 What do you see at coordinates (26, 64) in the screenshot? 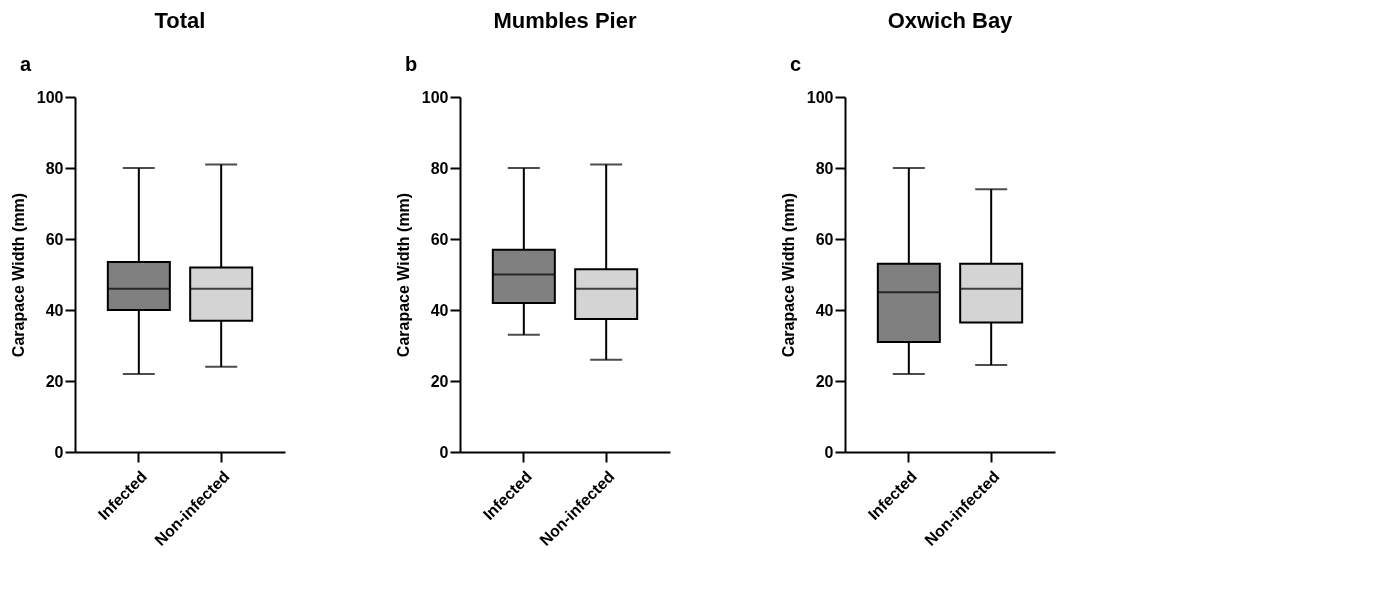
I see `text: a` at bounding box center [26, 64].